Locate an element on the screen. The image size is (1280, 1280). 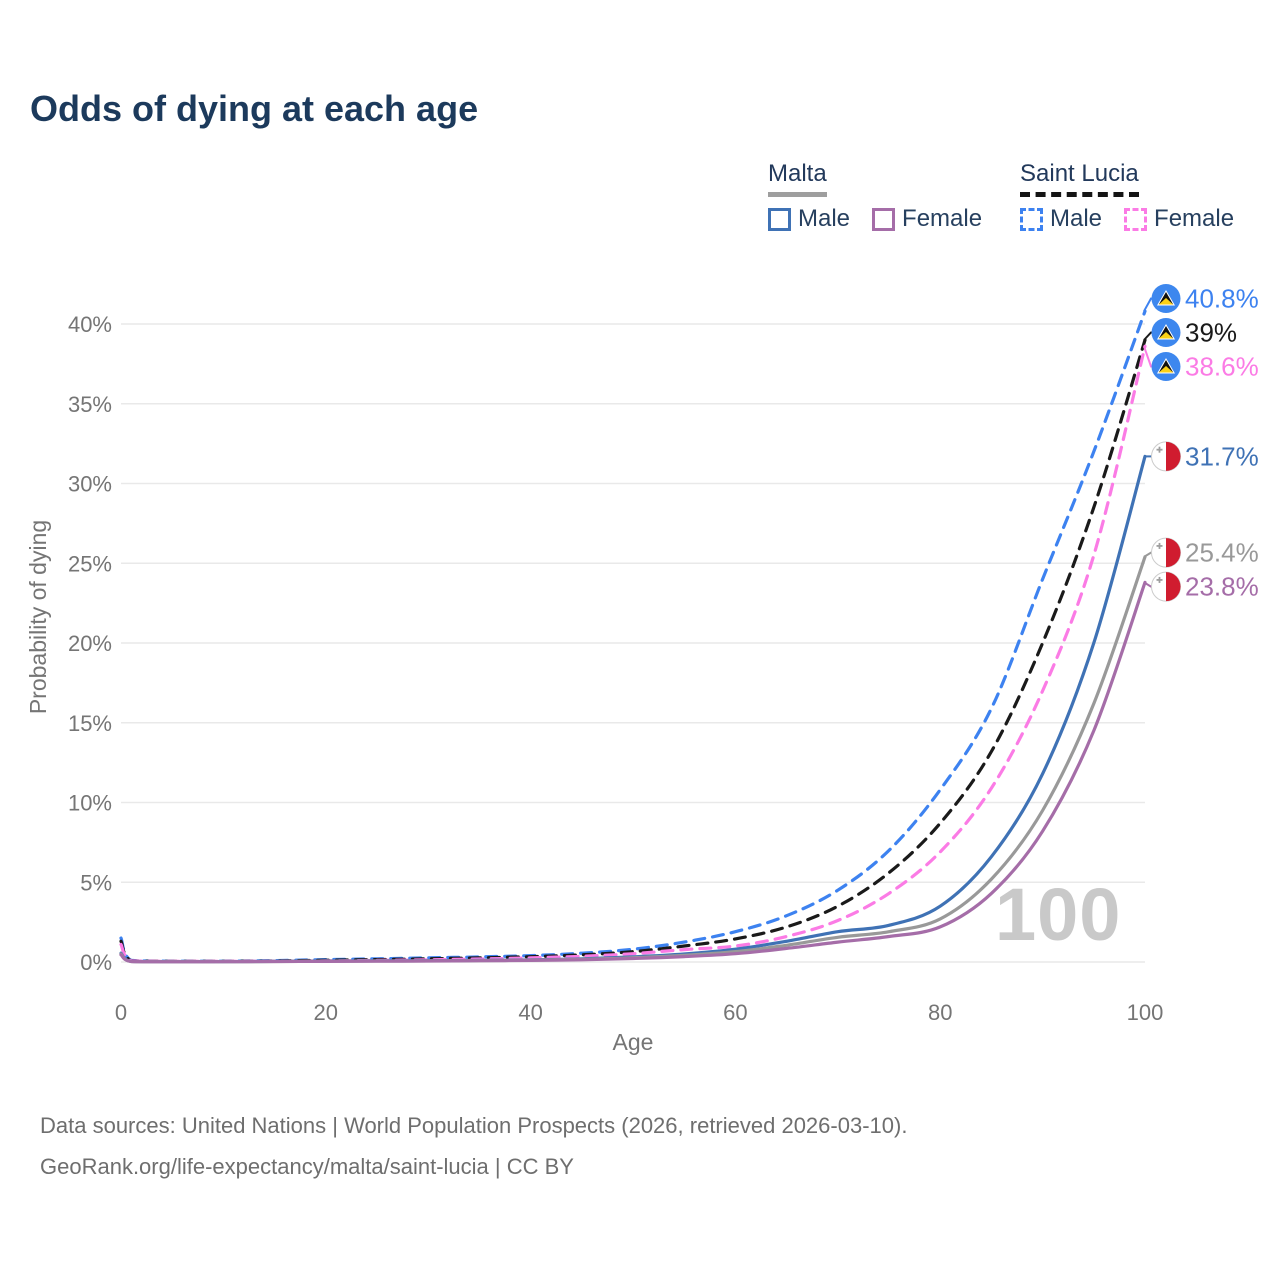
series-end-value-label: 23.8% is located at coordinates (1222, 587).